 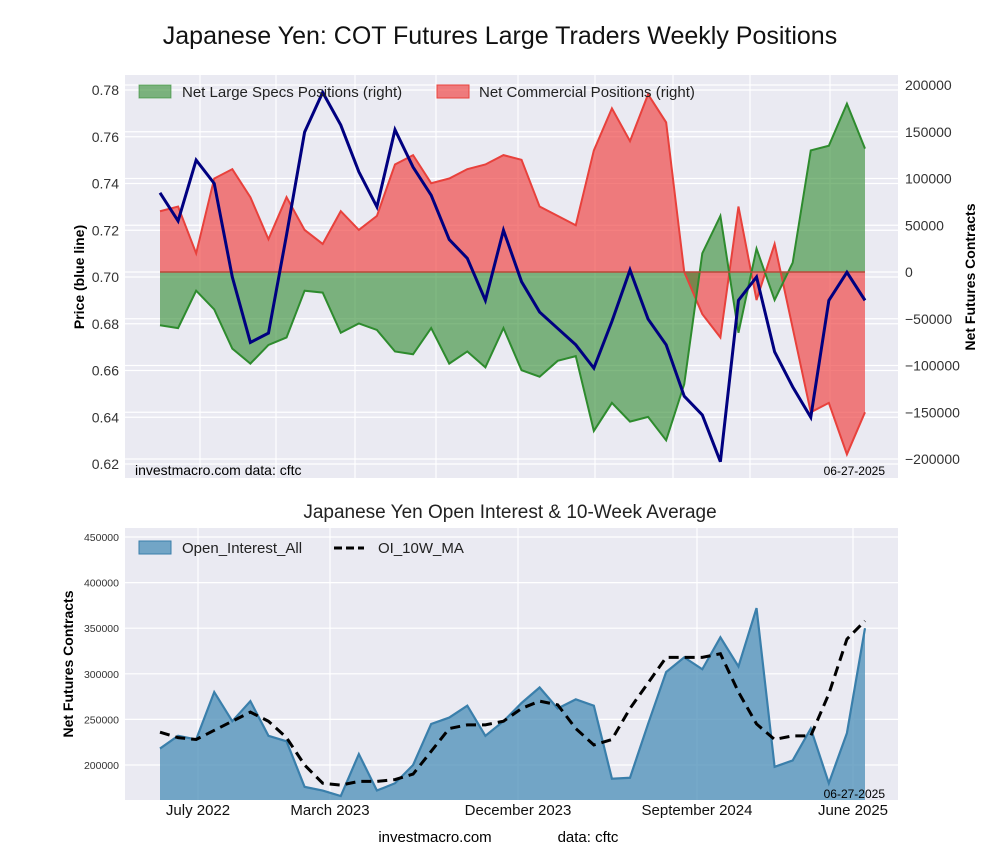 I want to click on oi-x-tick-label: July 2022, so click(x=198, y=810).